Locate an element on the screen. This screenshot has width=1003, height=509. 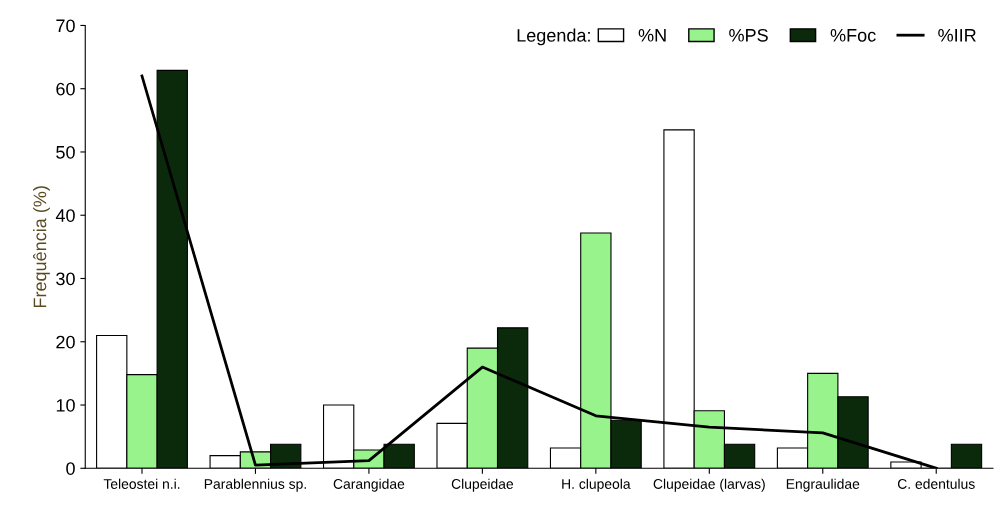
x-tick-label: Clupeidae (larvas) is located at coordinates (709, 485).